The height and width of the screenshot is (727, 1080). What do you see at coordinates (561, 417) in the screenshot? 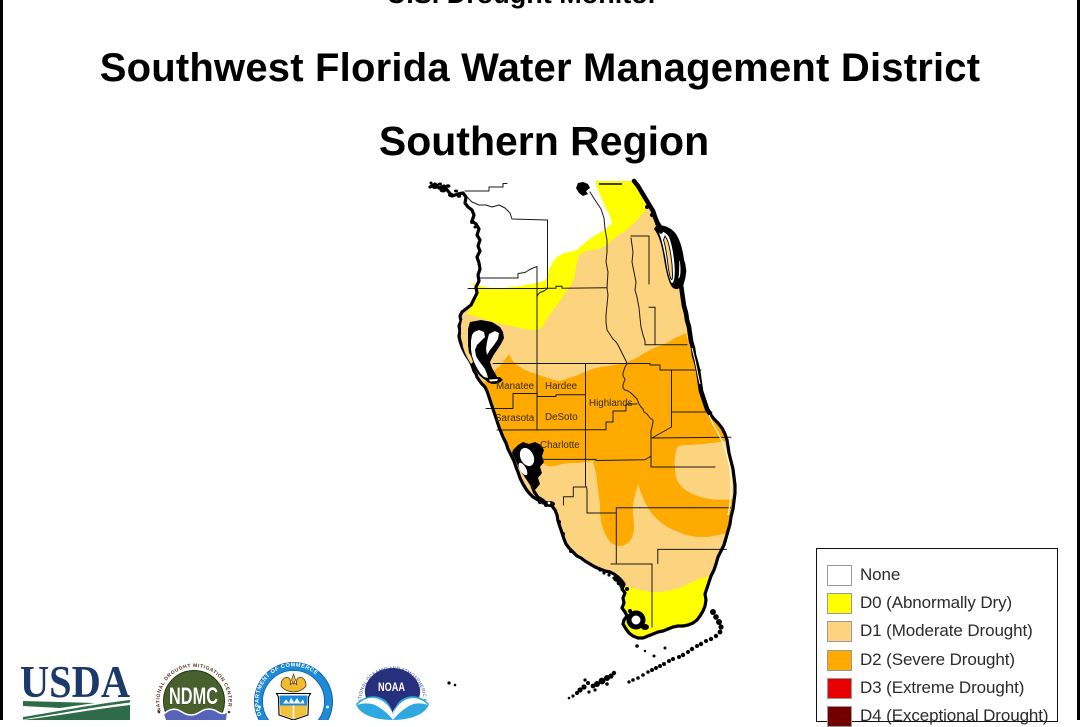
I see `svg-text: DeSoto` at bounding box center [561, 417].